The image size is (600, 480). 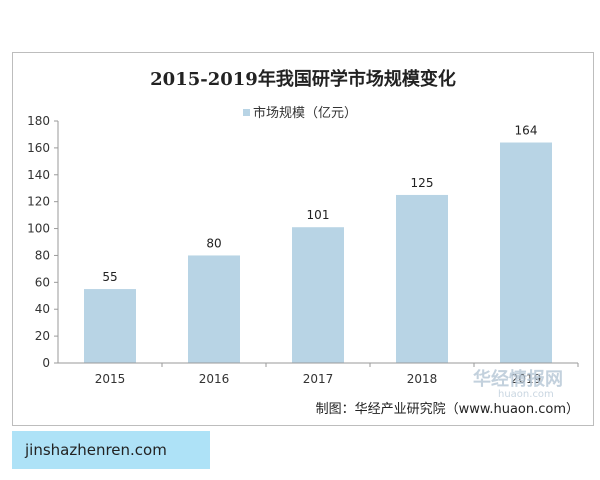 I want to click on source-note: 制图：华经产业研究院（www.huaon.com）, so click(x=447, y=409).